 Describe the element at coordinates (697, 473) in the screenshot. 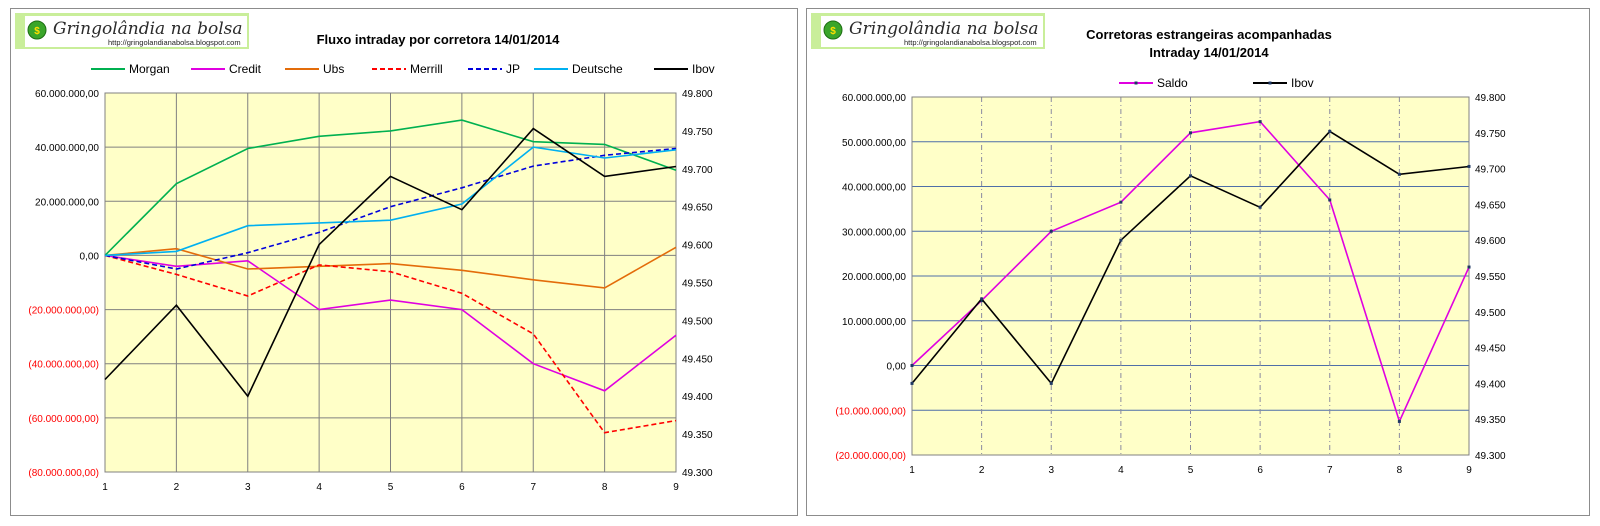

I see `y-right-tick-label: 49.300` at that location.